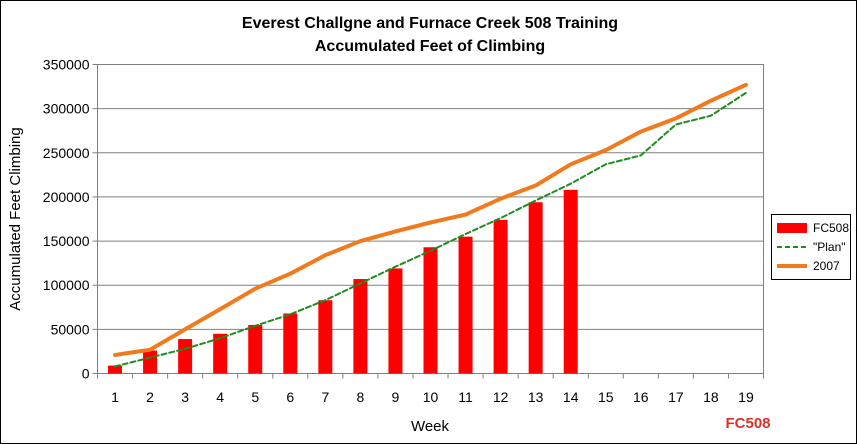 The width and height of the screenshot is (857, 444). I want to click on y-tick-label: 100000, so click(66, 285).